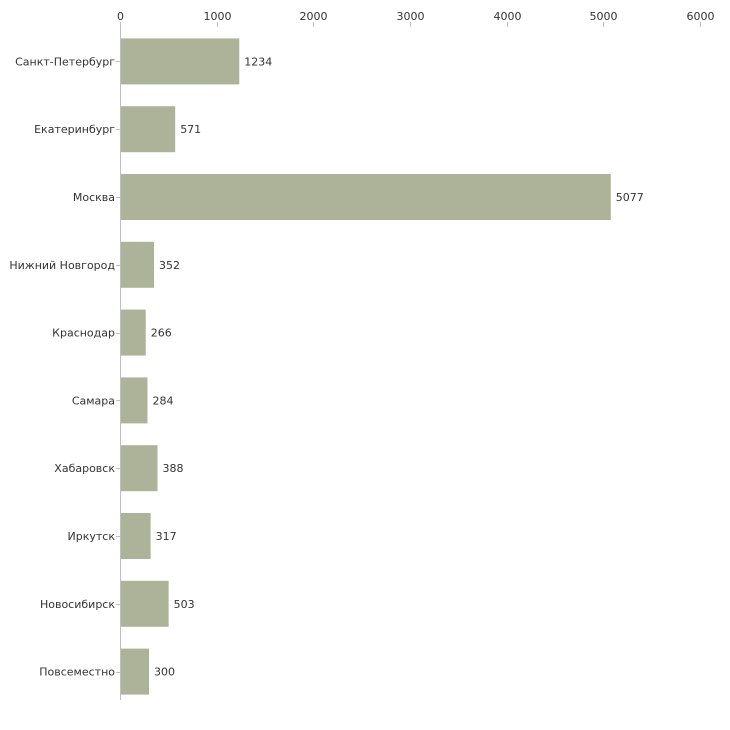 The image size is (730, 730). Describe the element at coordinates (164, 672) in the screenshot. I see `value-label: 300` at that location.